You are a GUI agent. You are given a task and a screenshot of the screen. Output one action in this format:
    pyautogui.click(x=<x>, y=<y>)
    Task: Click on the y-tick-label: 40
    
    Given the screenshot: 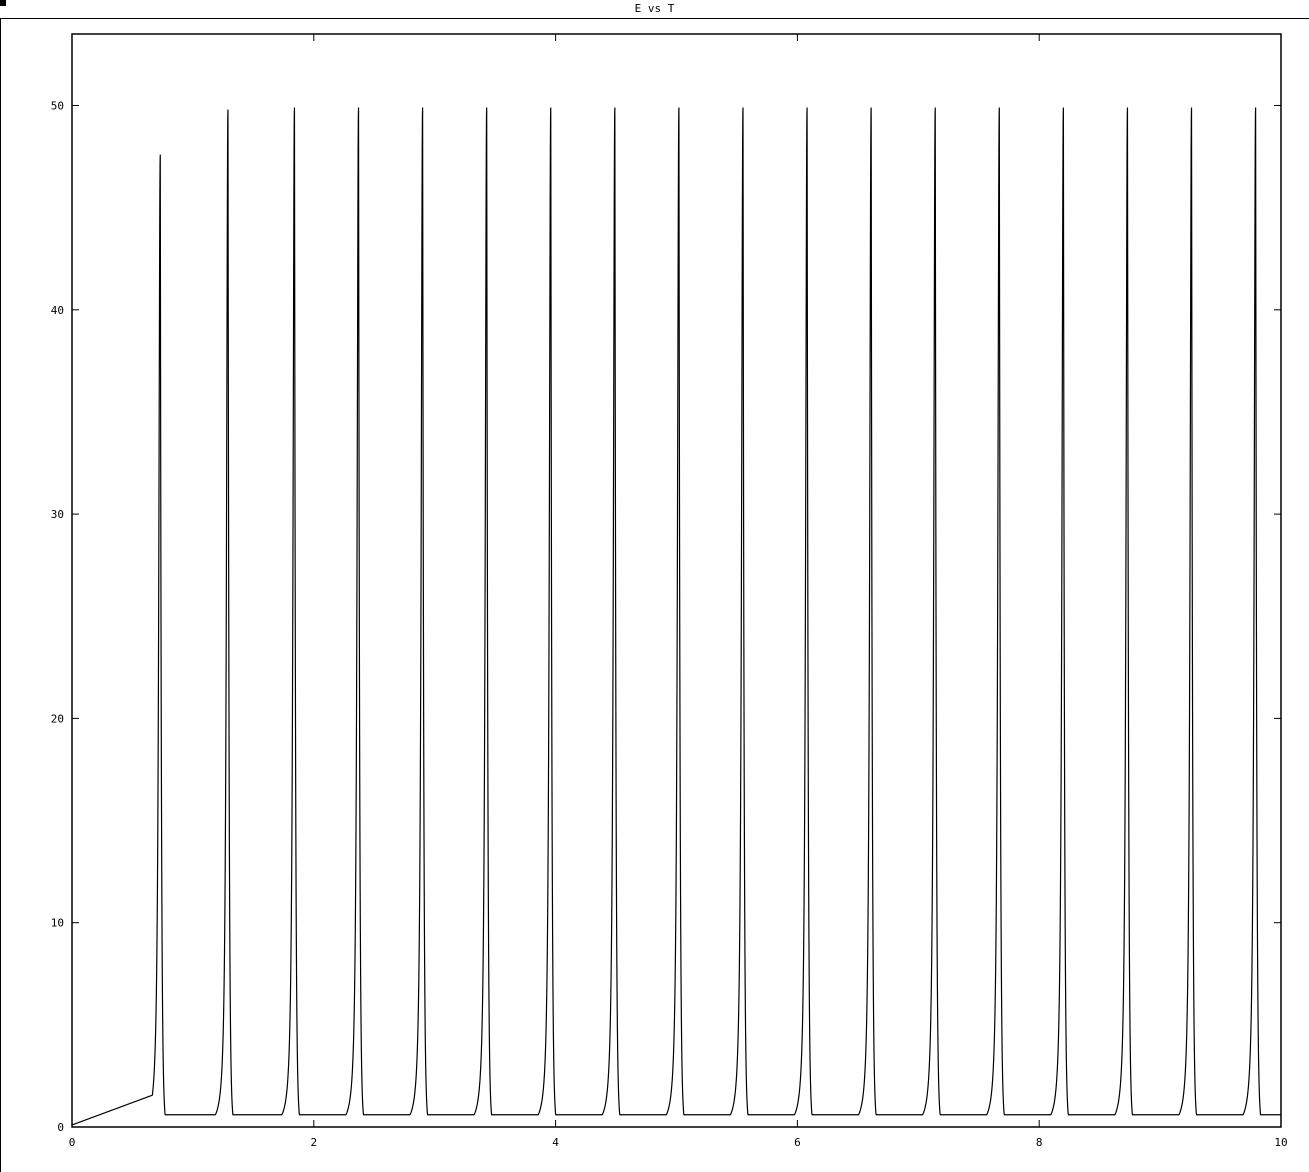 What is the action you would take?
    pyautogui.click(x=57, y=310)
    